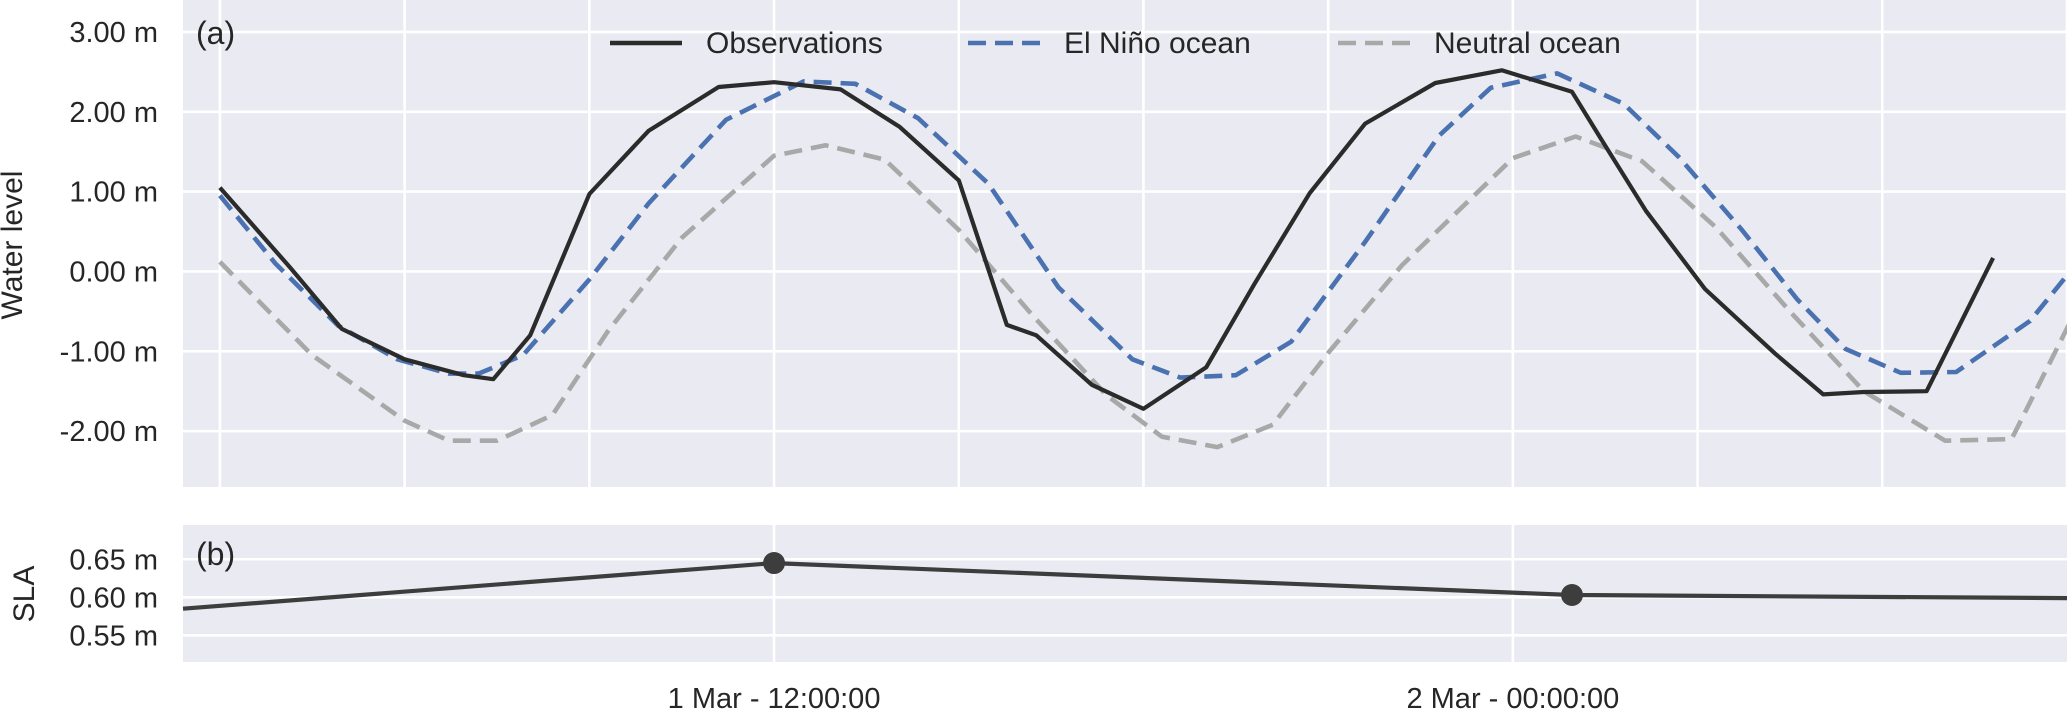  I want to click on panel-a-y-ticks: -2.00 m -1.00 m 0.00 m 1.00 m 2.00 m 3.00 m, so click(109, 232).